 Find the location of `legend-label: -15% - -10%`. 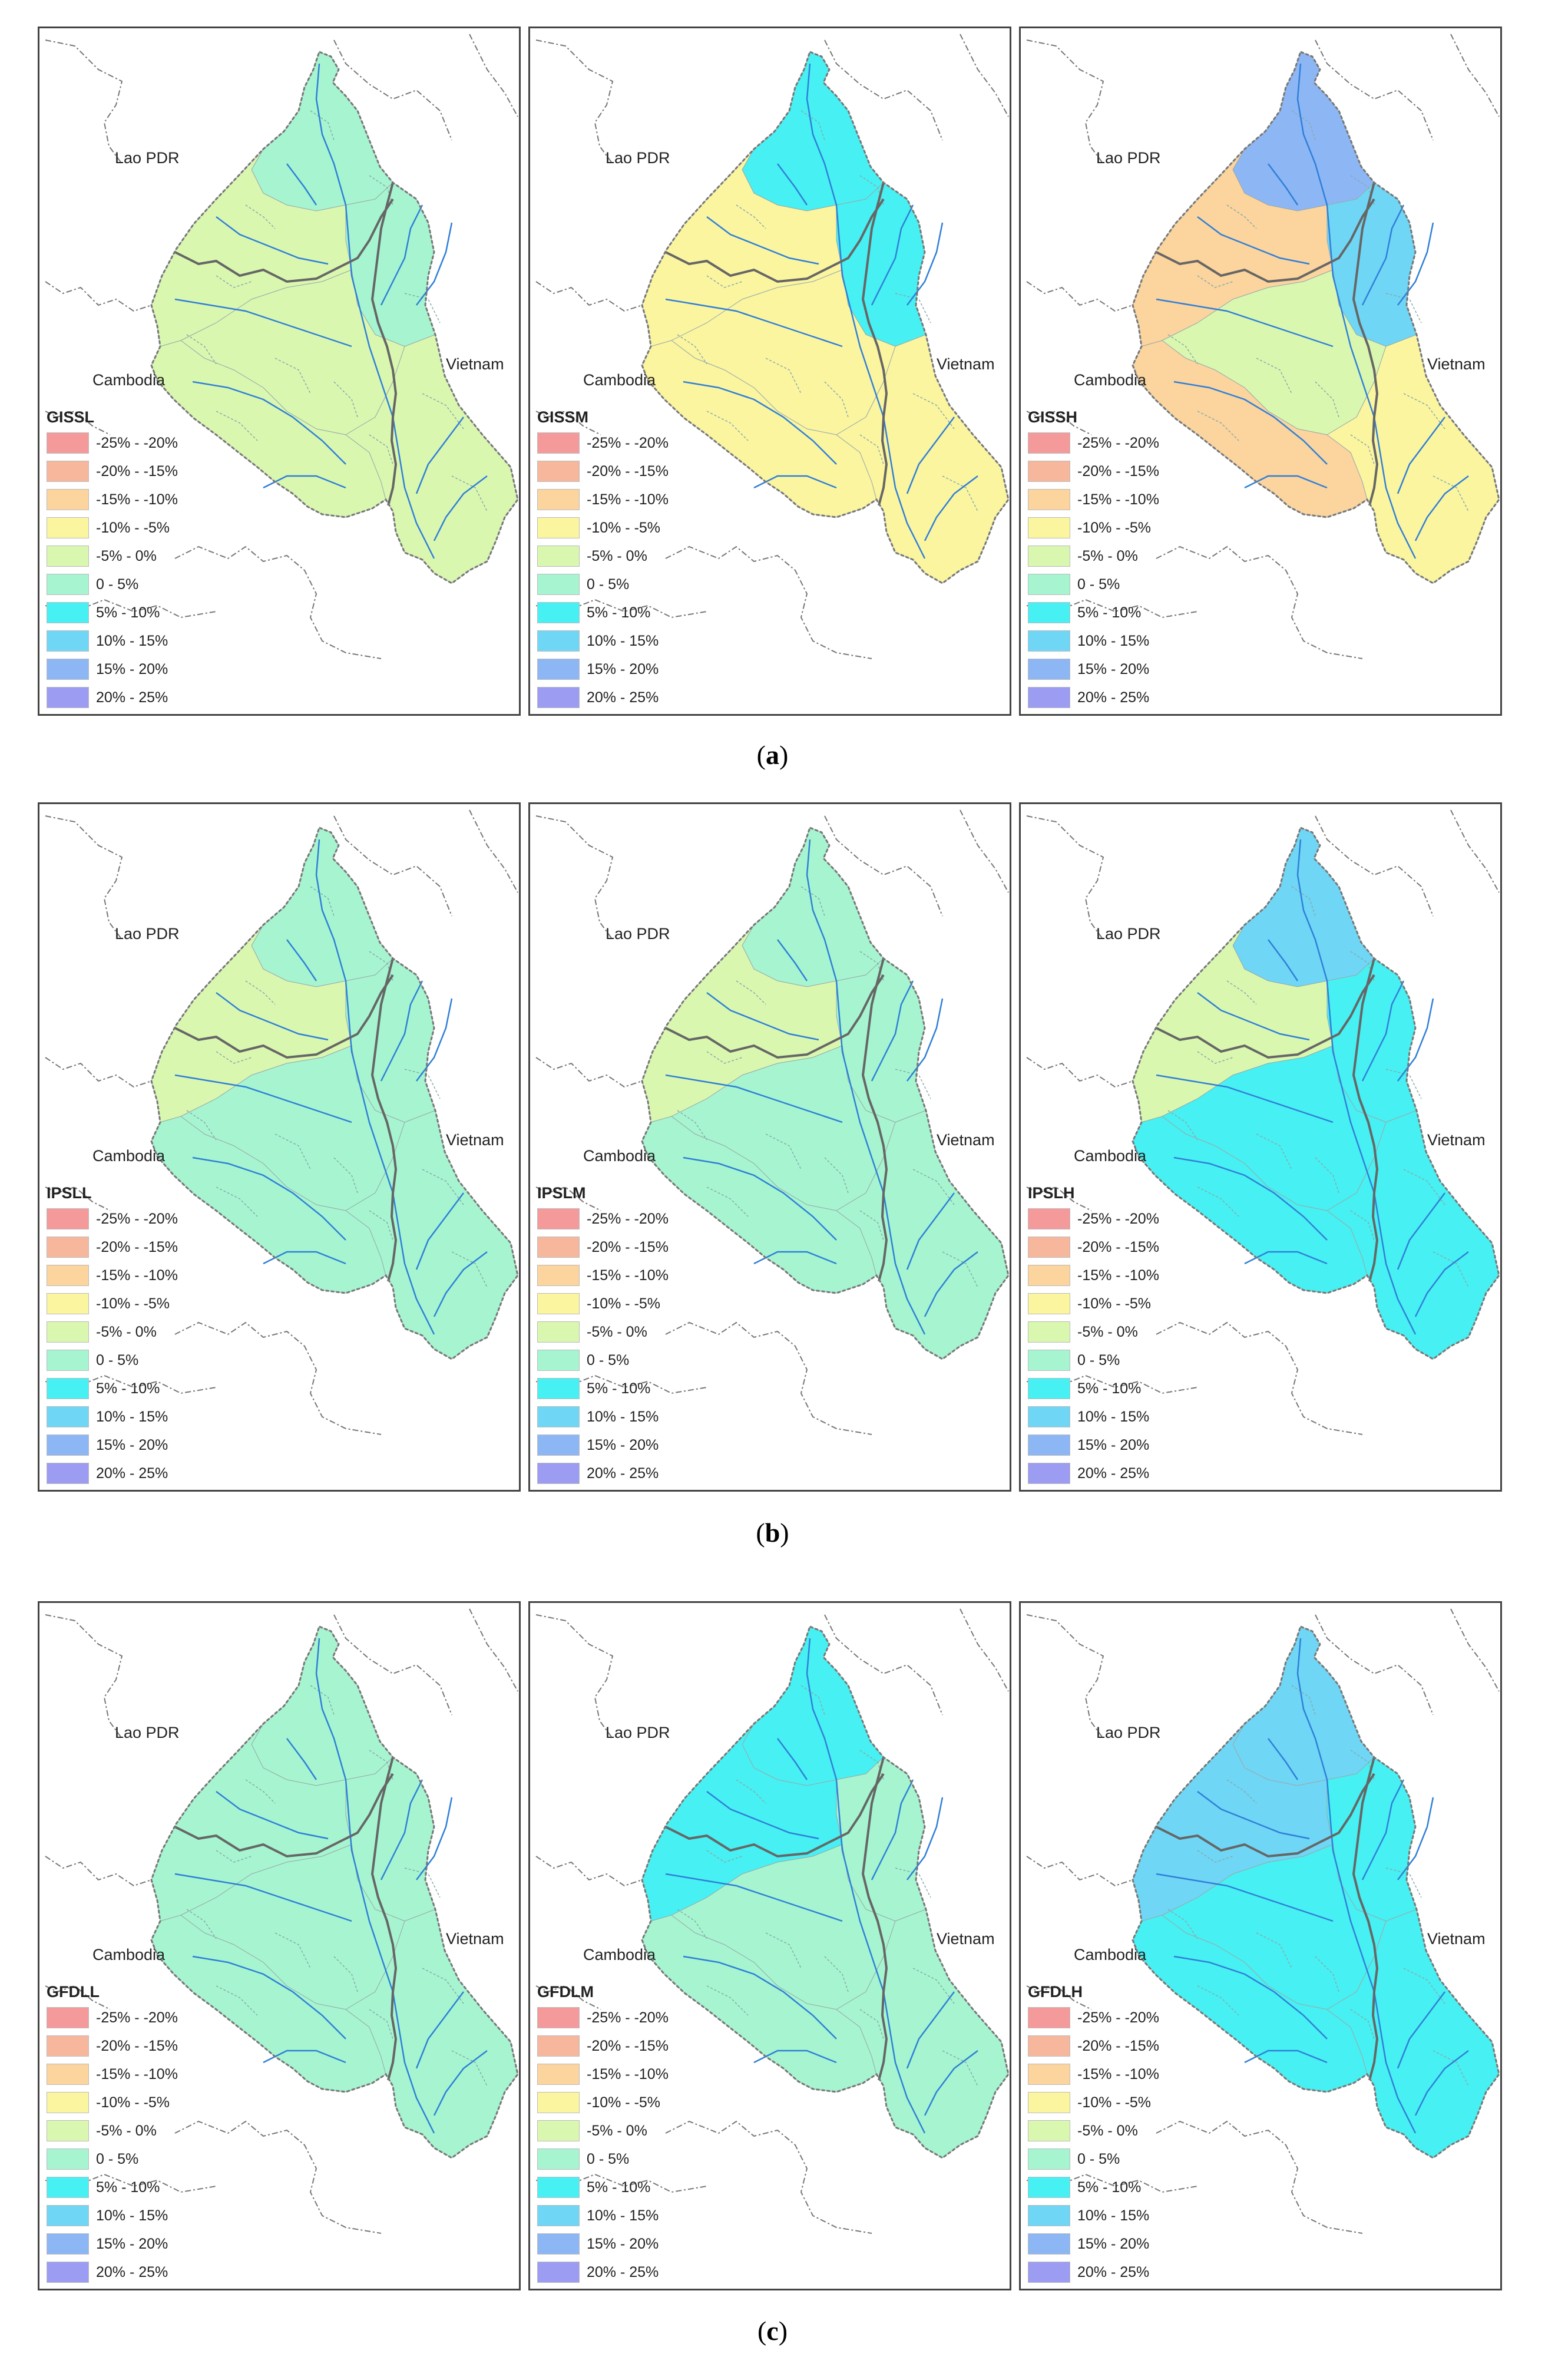

legend-label: -15% - -10% is located at coordinates (1118, 499).